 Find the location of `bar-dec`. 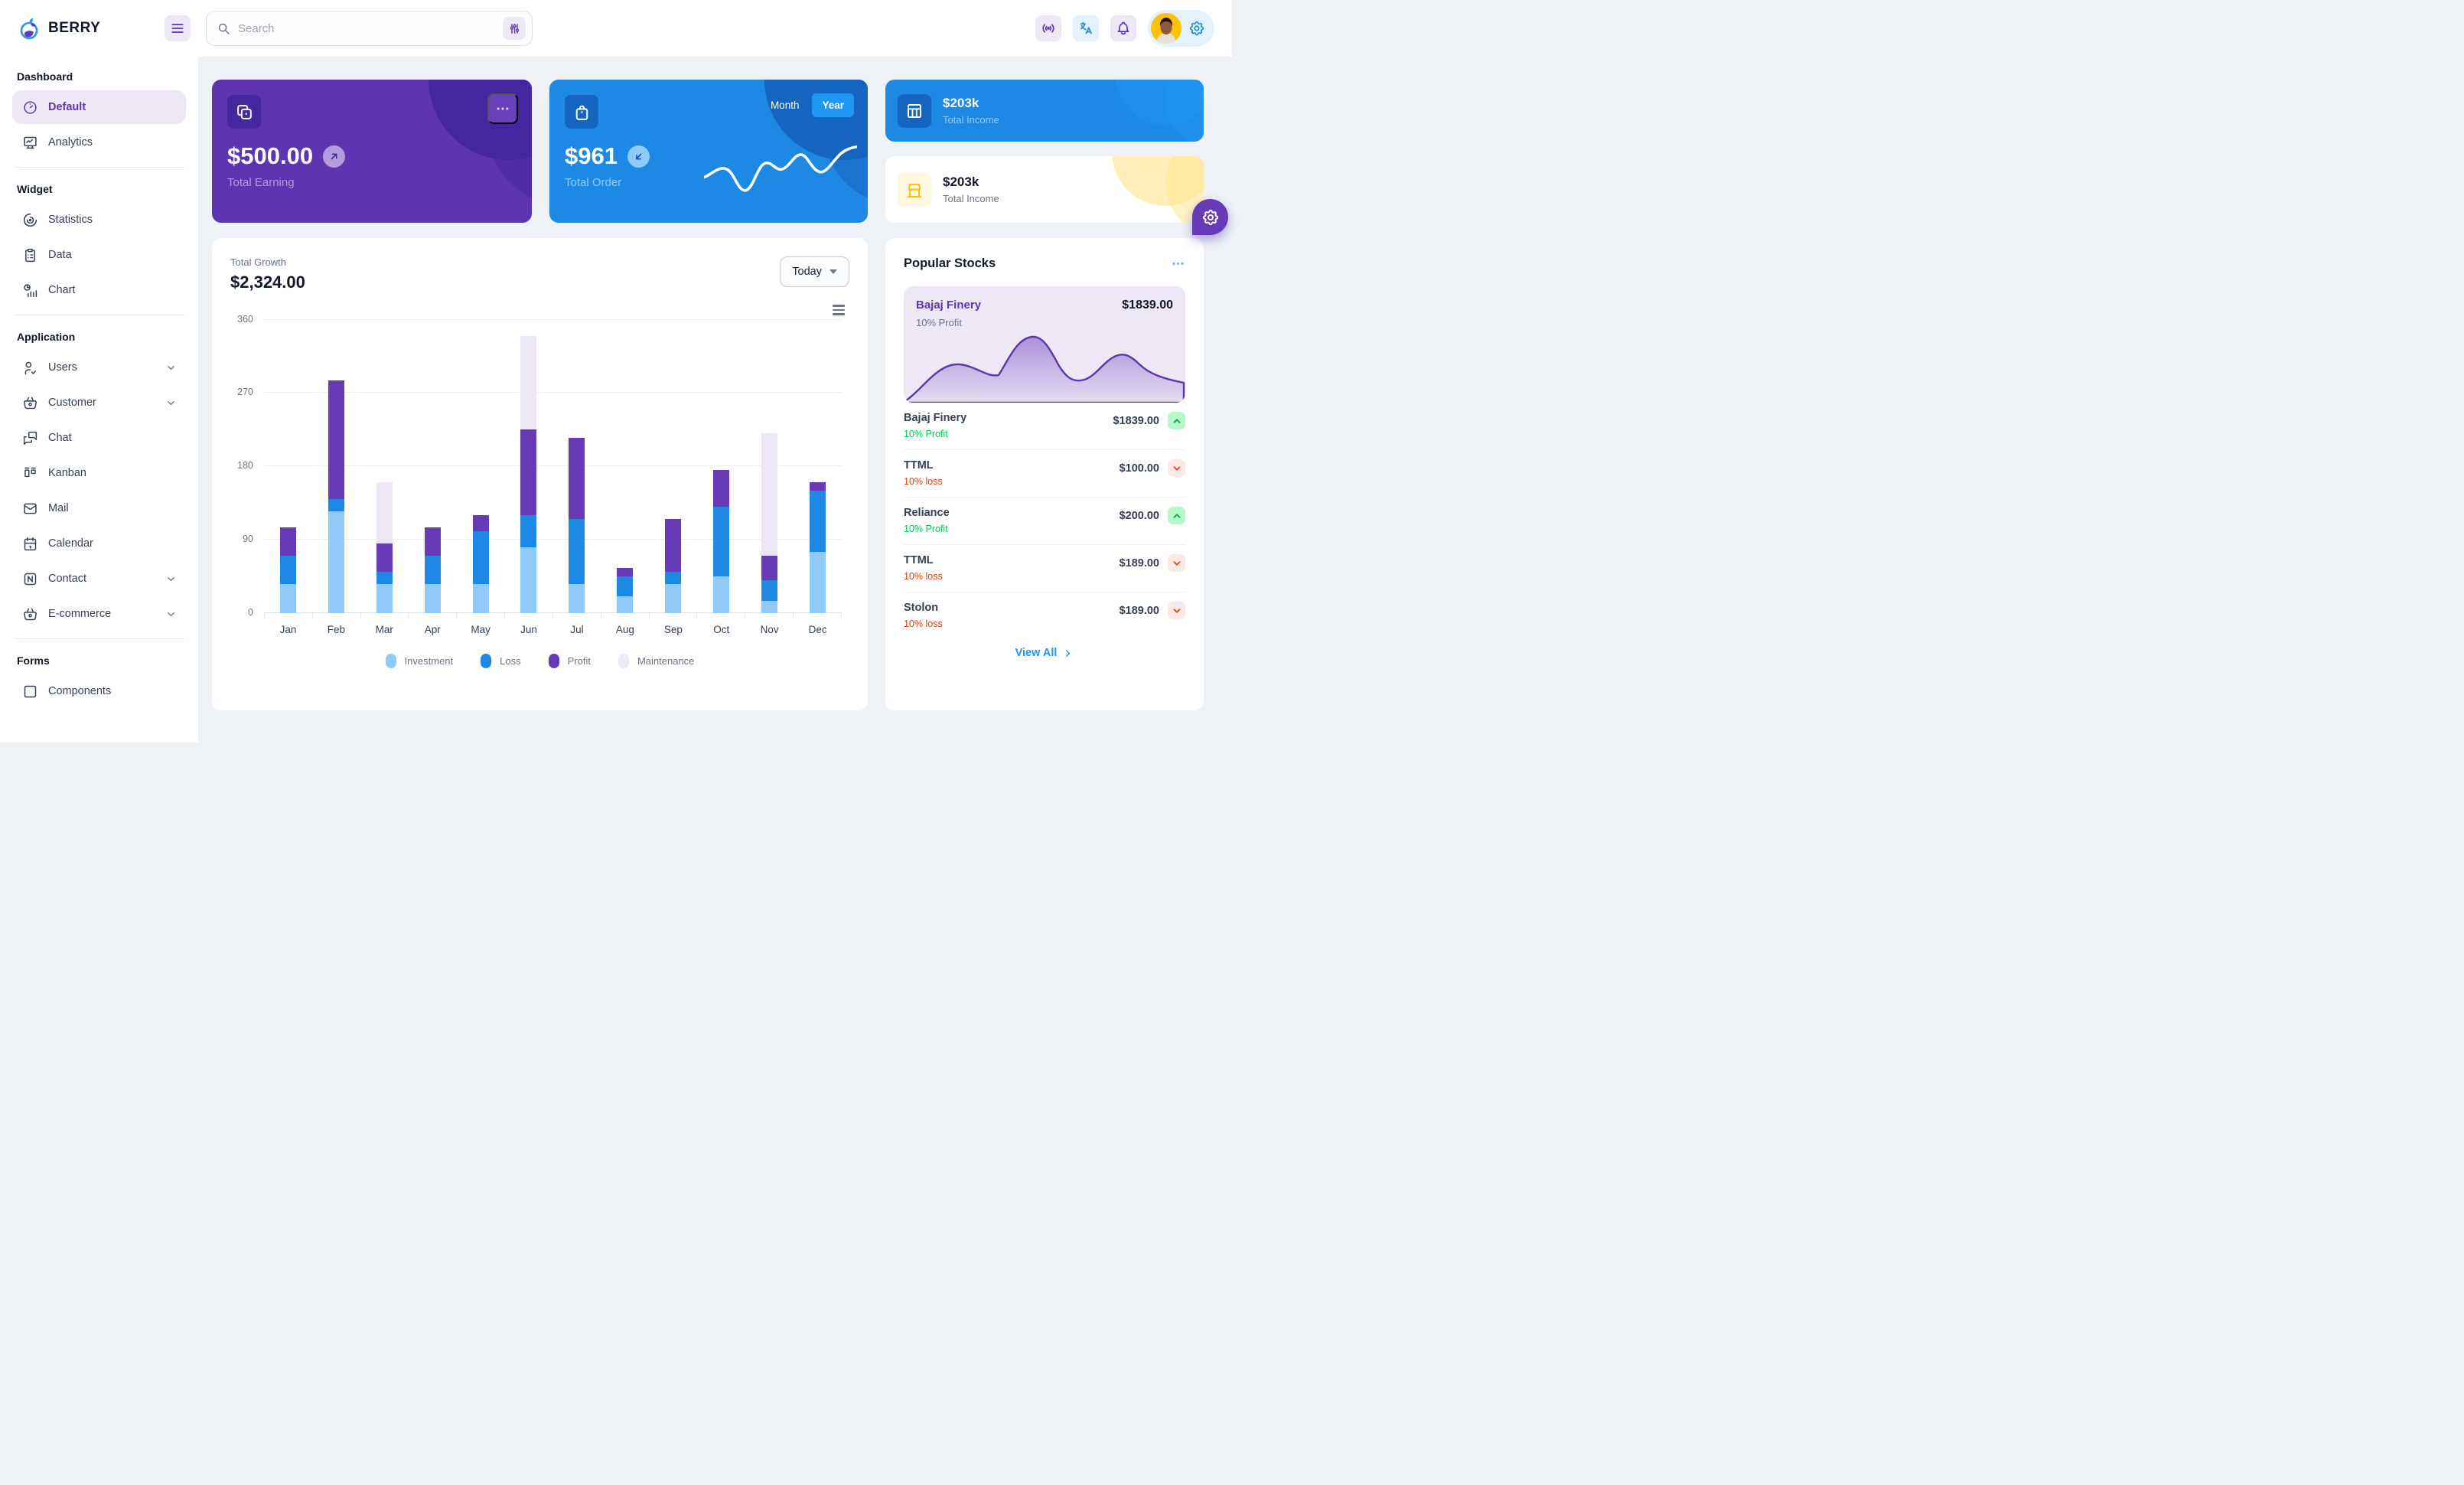

bar-dec is located at coordinates (818, 547).